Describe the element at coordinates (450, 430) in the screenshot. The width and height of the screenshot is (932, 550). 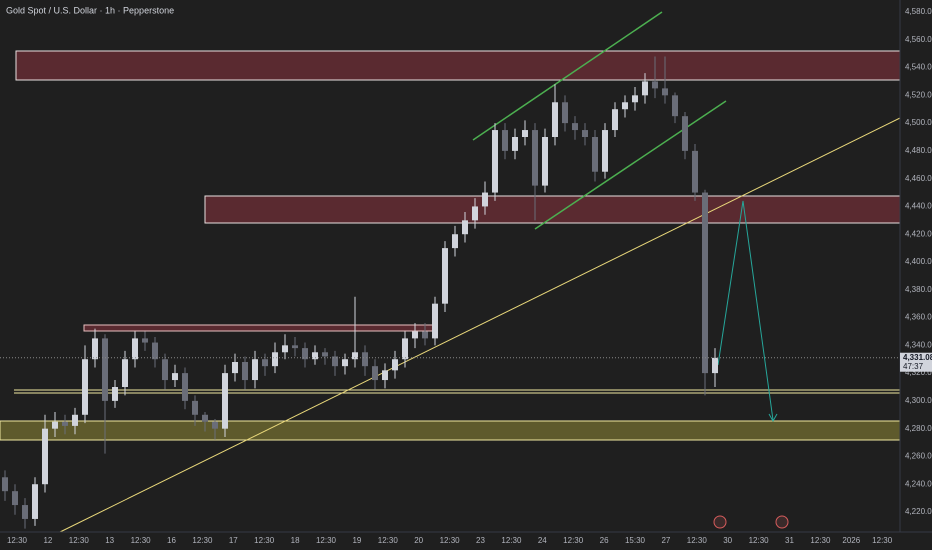
I see `demand-zone` at that location.